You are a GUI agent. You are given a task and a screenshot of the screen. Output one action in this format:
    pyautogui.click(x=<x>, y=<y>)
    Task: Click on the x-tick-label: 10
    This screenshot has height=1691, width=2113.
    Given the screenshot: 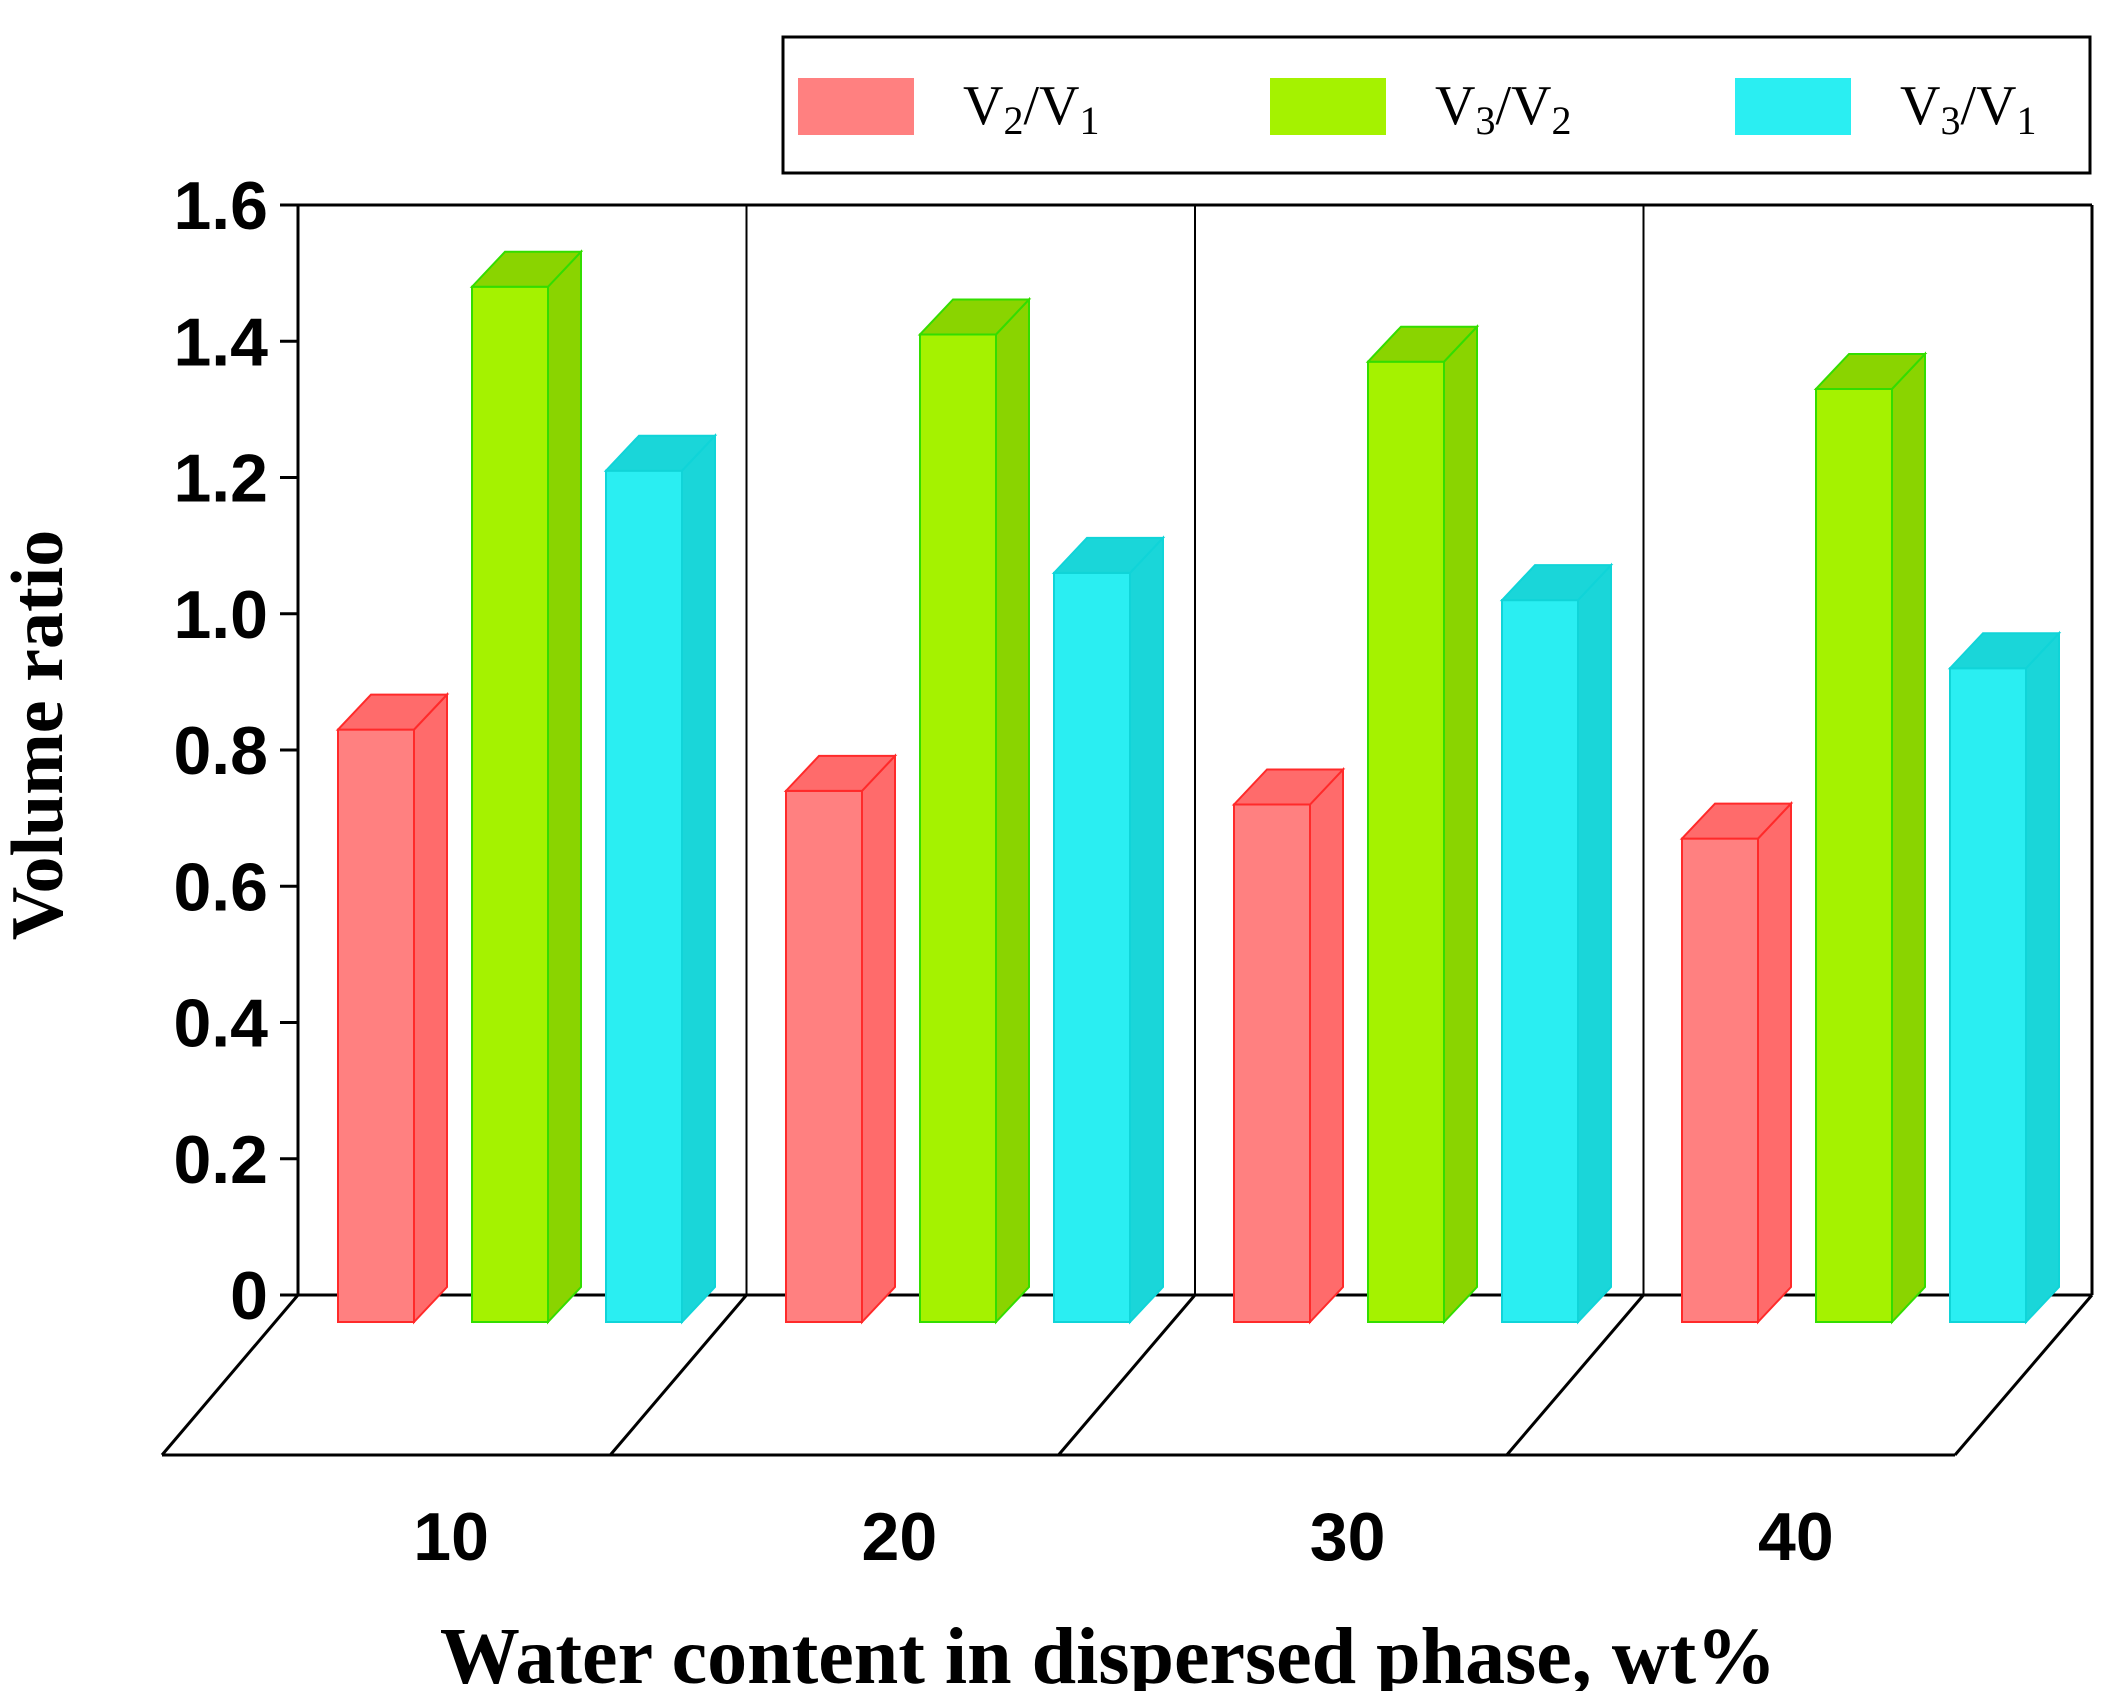 What is the action you would take?
    pyautogui.click(x=451, y=1537)
    